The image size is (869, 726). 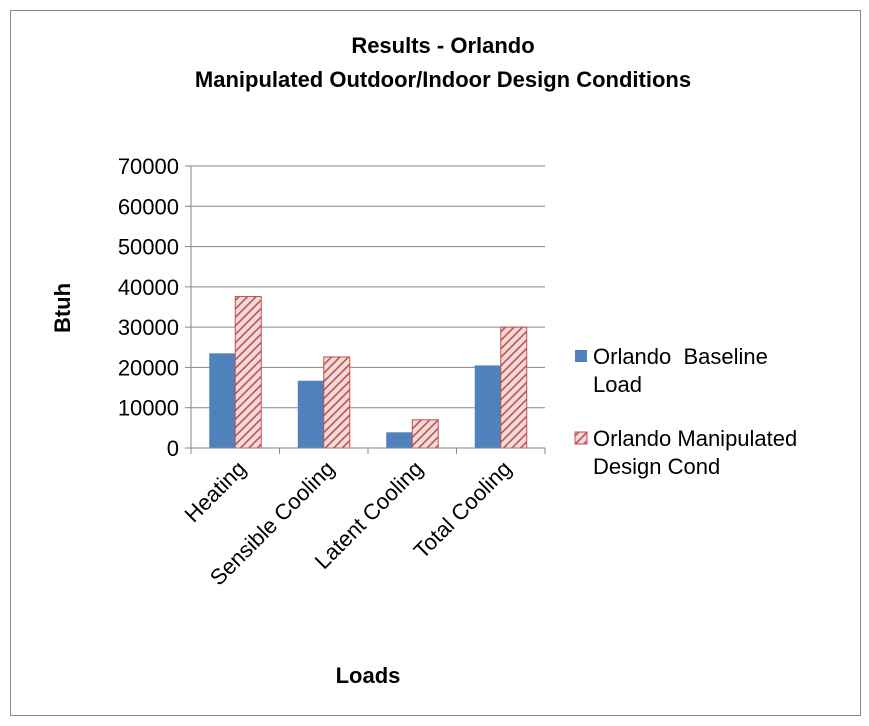 I want to click on legend-label: Orlando Manipulated, so click(x=695, y=438).